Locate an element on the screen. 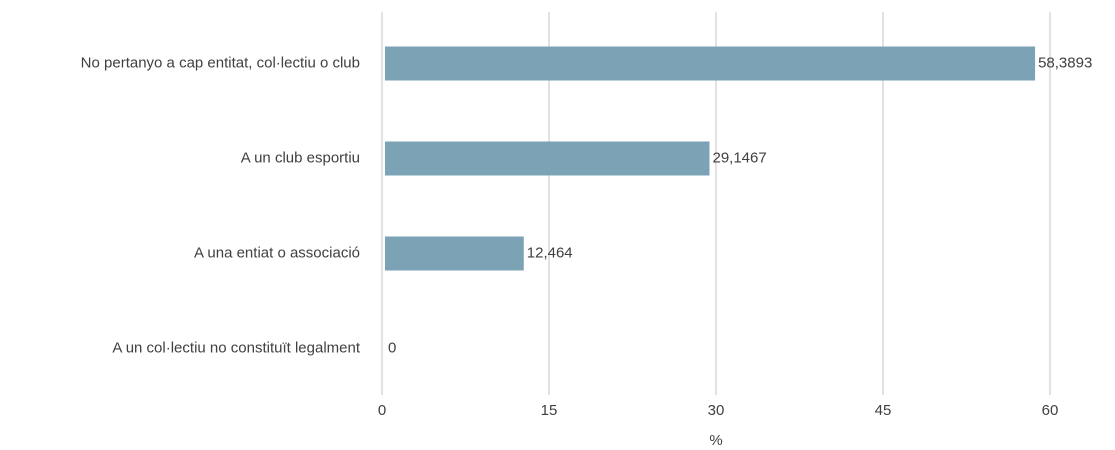  data-label: 12,464 is located at coordinates (550, 252).